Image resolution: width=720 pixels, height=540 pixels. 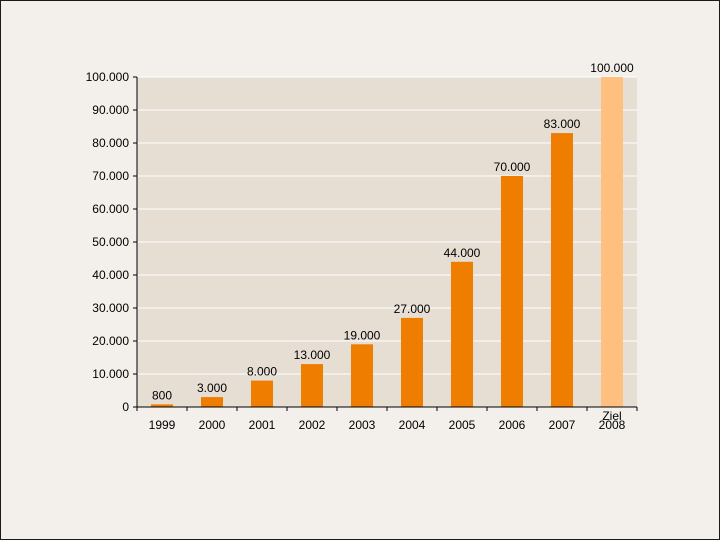 What do you see at coordinates (612, 242) in the screenshot?
I see `bar-ziel-2008` at bounding box center [612, 242].